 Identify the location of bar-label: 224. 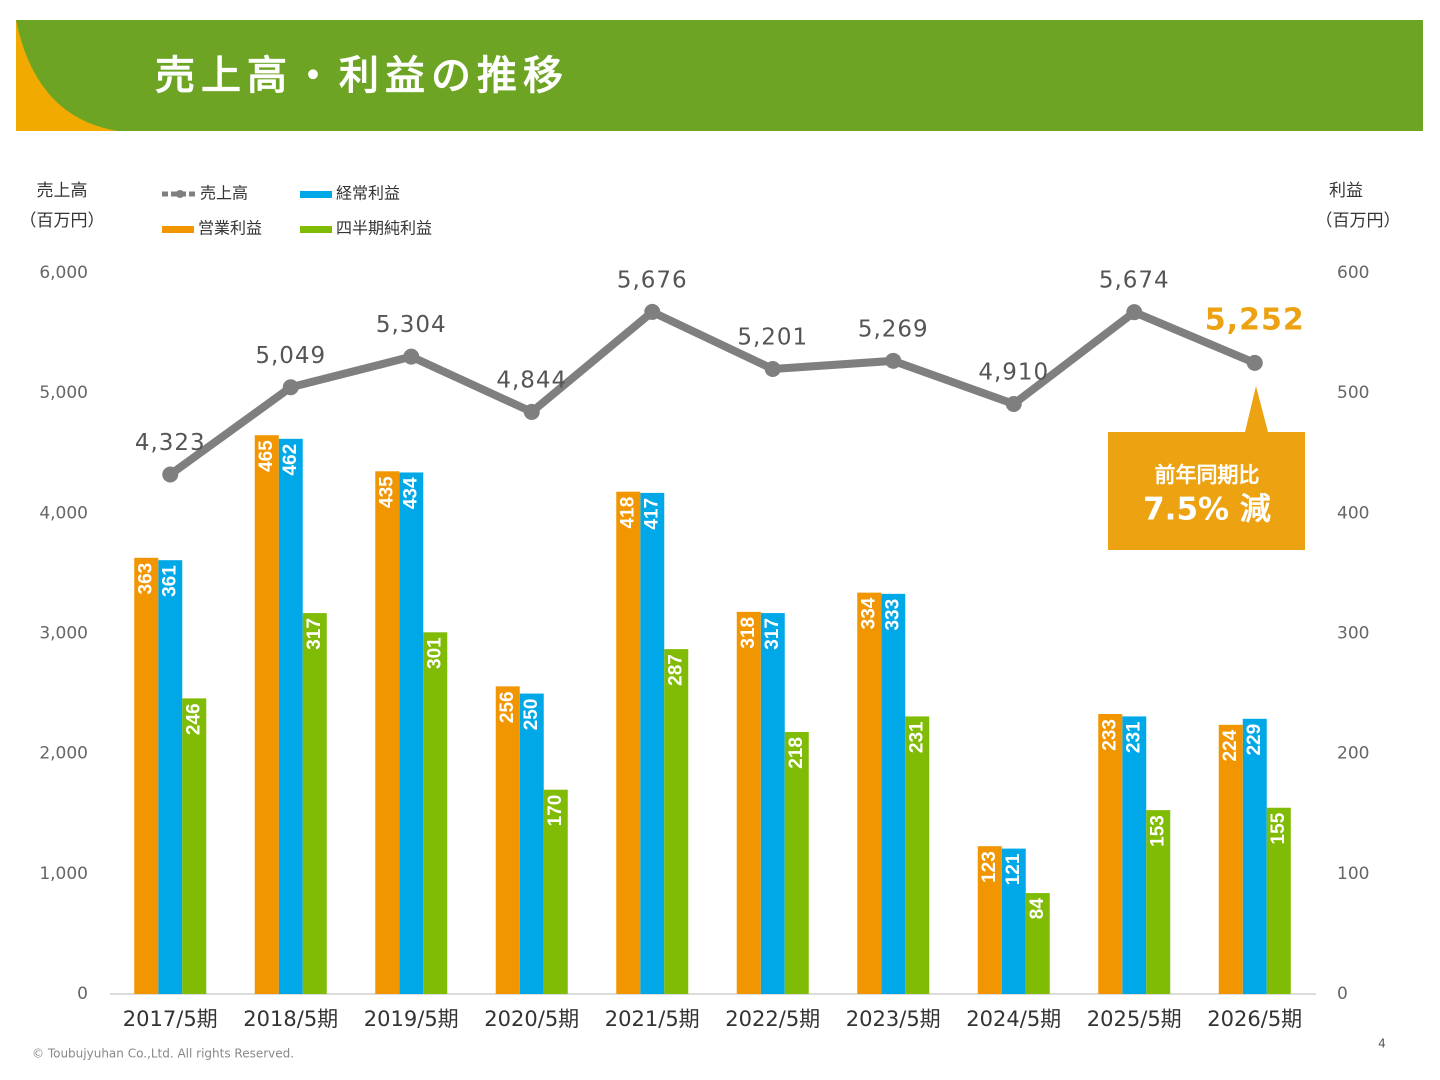
(1230, 745).